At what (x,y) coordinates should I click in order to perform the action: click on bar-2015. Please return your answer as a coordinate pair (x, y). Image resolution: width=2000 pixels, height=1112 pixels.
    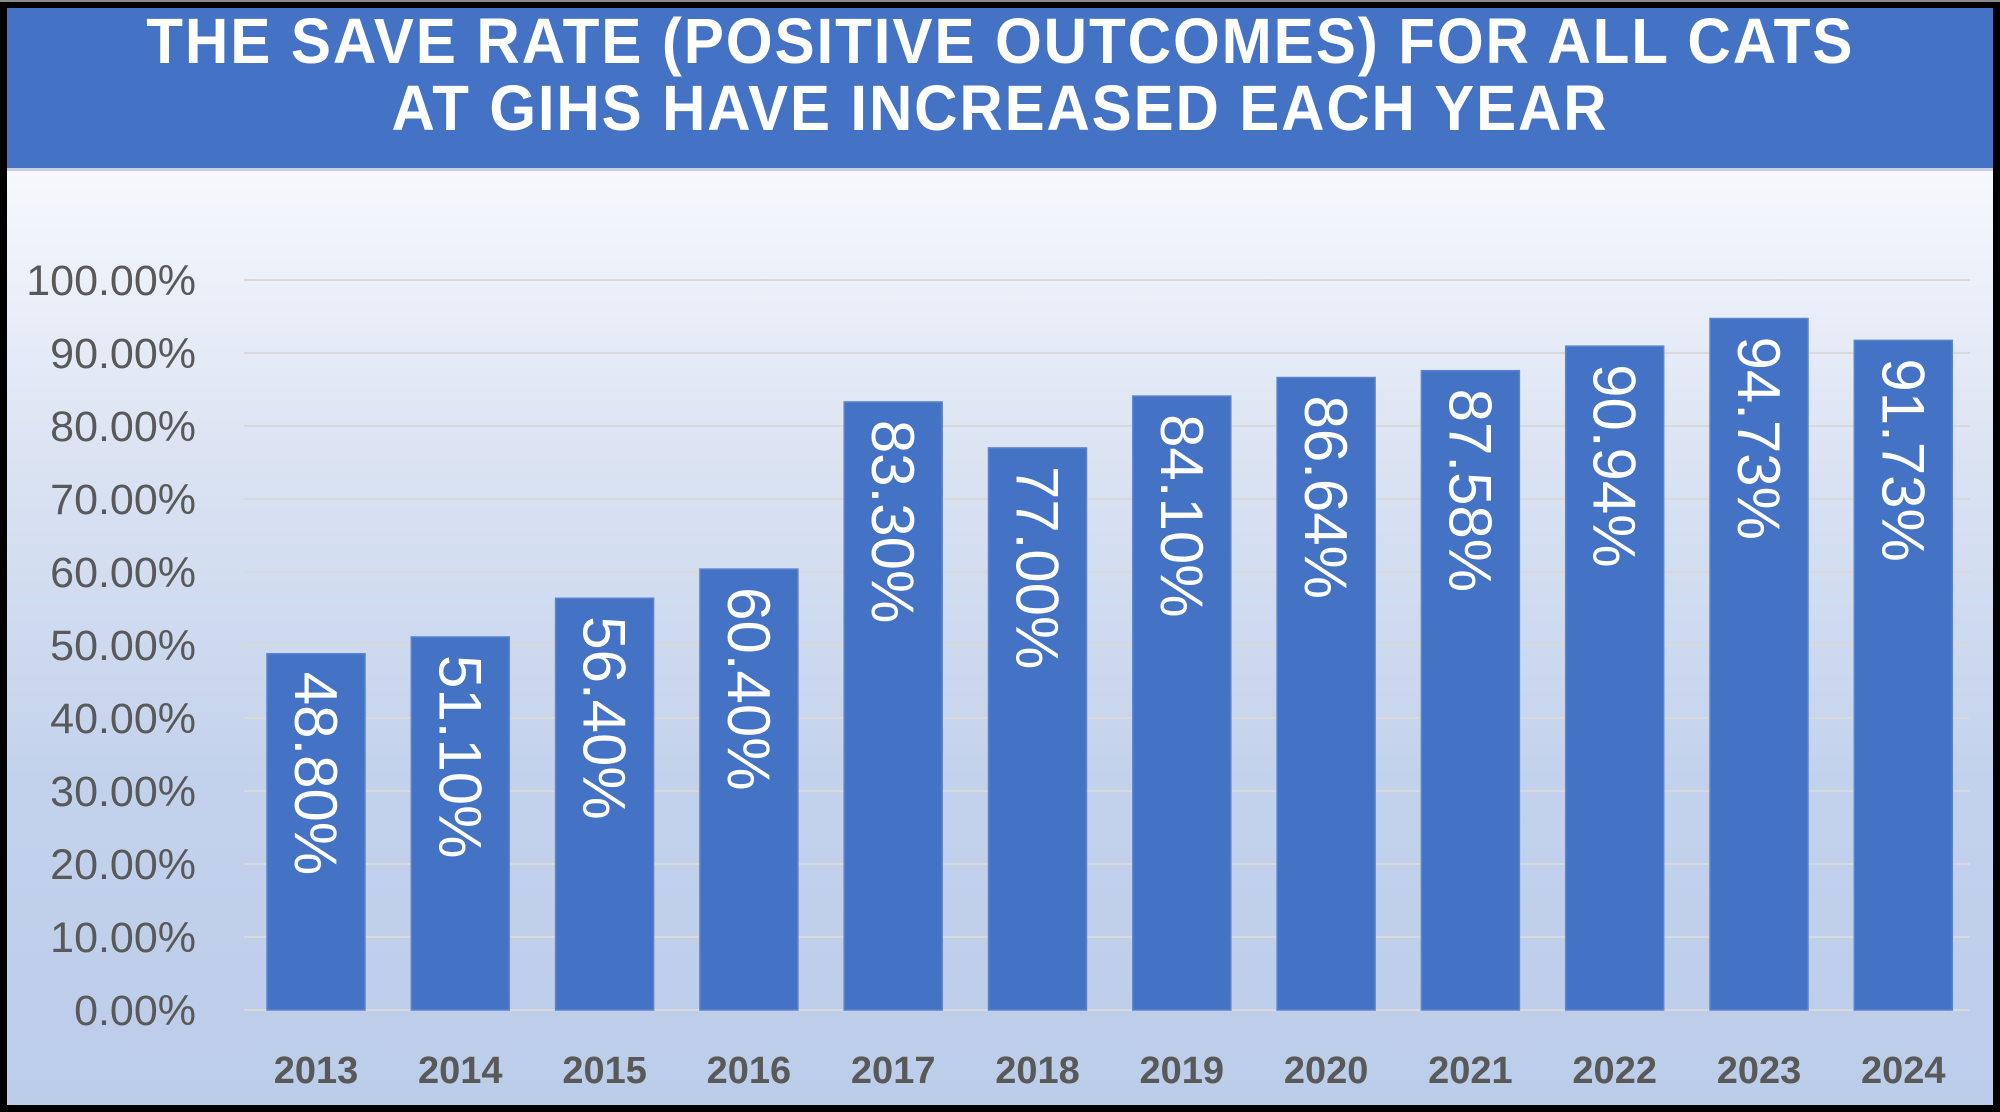
    Looking at the image, I should click on (604, 804).